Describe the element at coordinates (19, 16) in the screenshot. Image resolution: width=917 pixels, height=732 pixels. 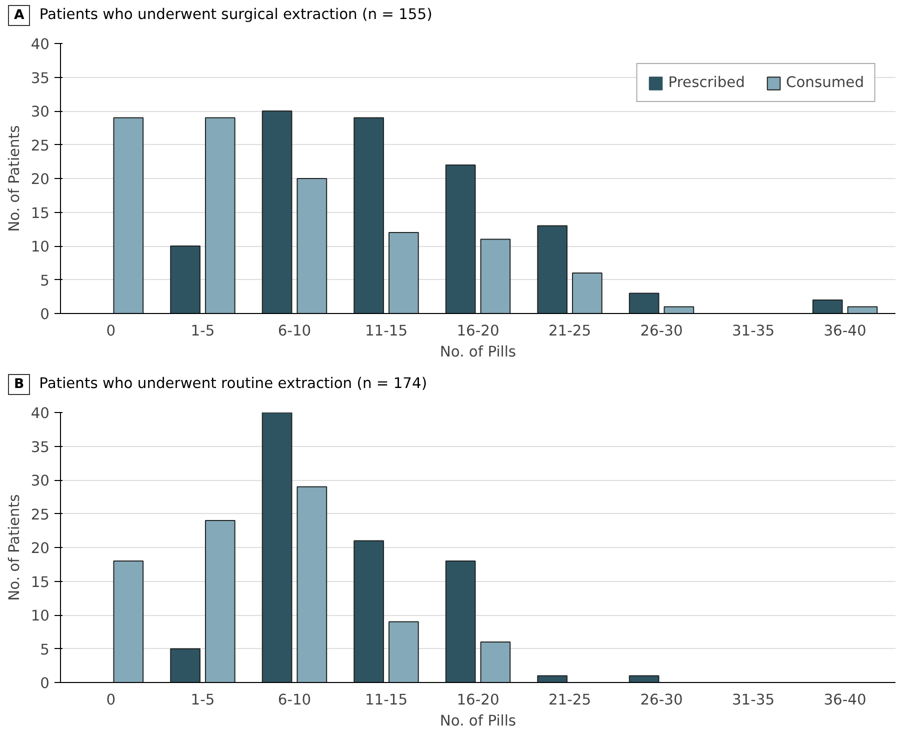
I see `text: A` at that location.